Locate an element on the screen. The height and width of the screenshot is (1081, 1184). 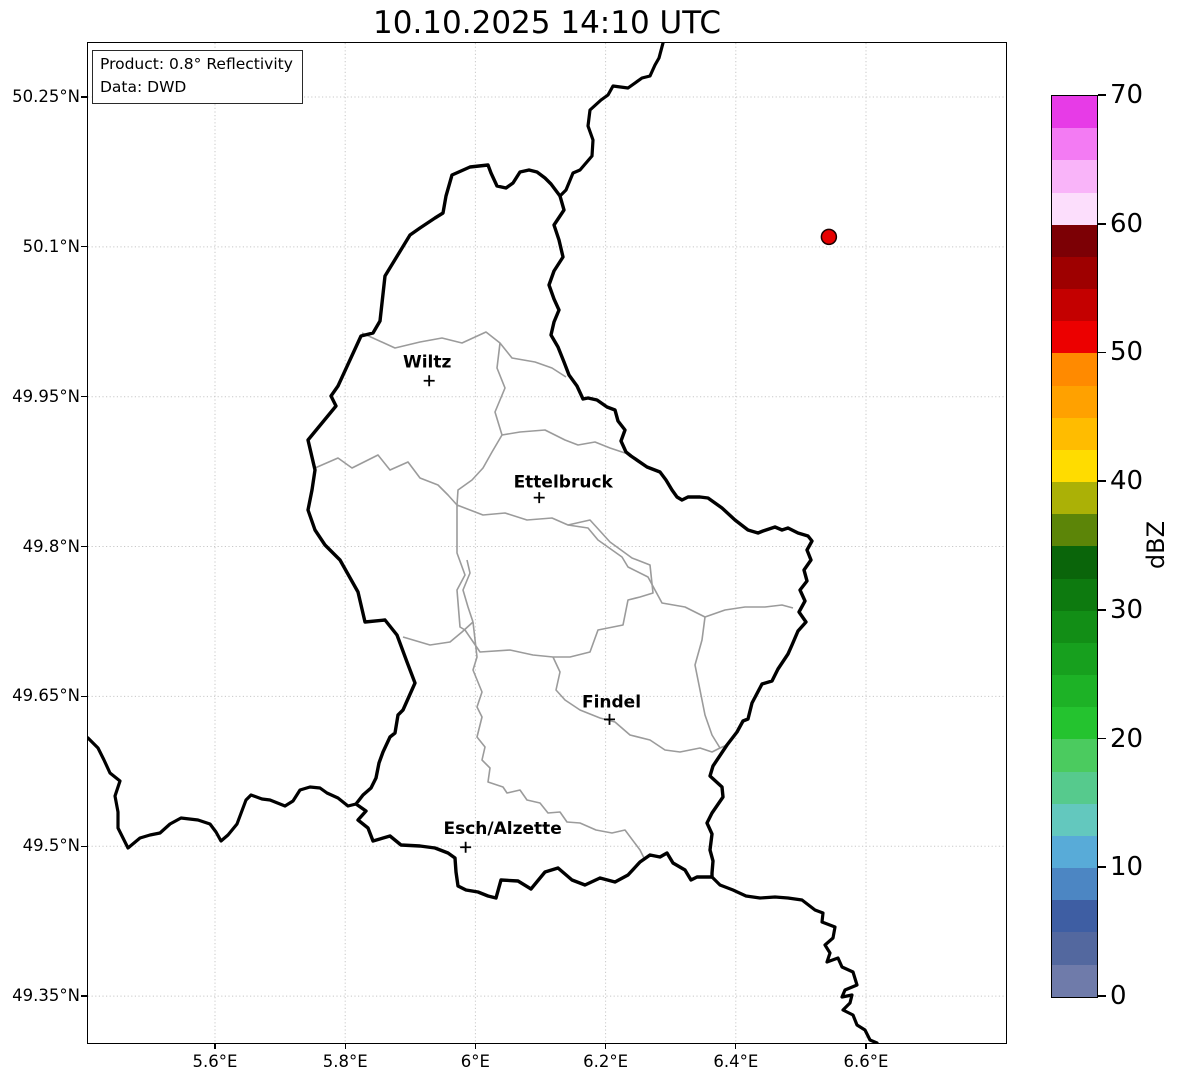
lon-tick-label: 5.8°E is located at coordinates (345, 1061).